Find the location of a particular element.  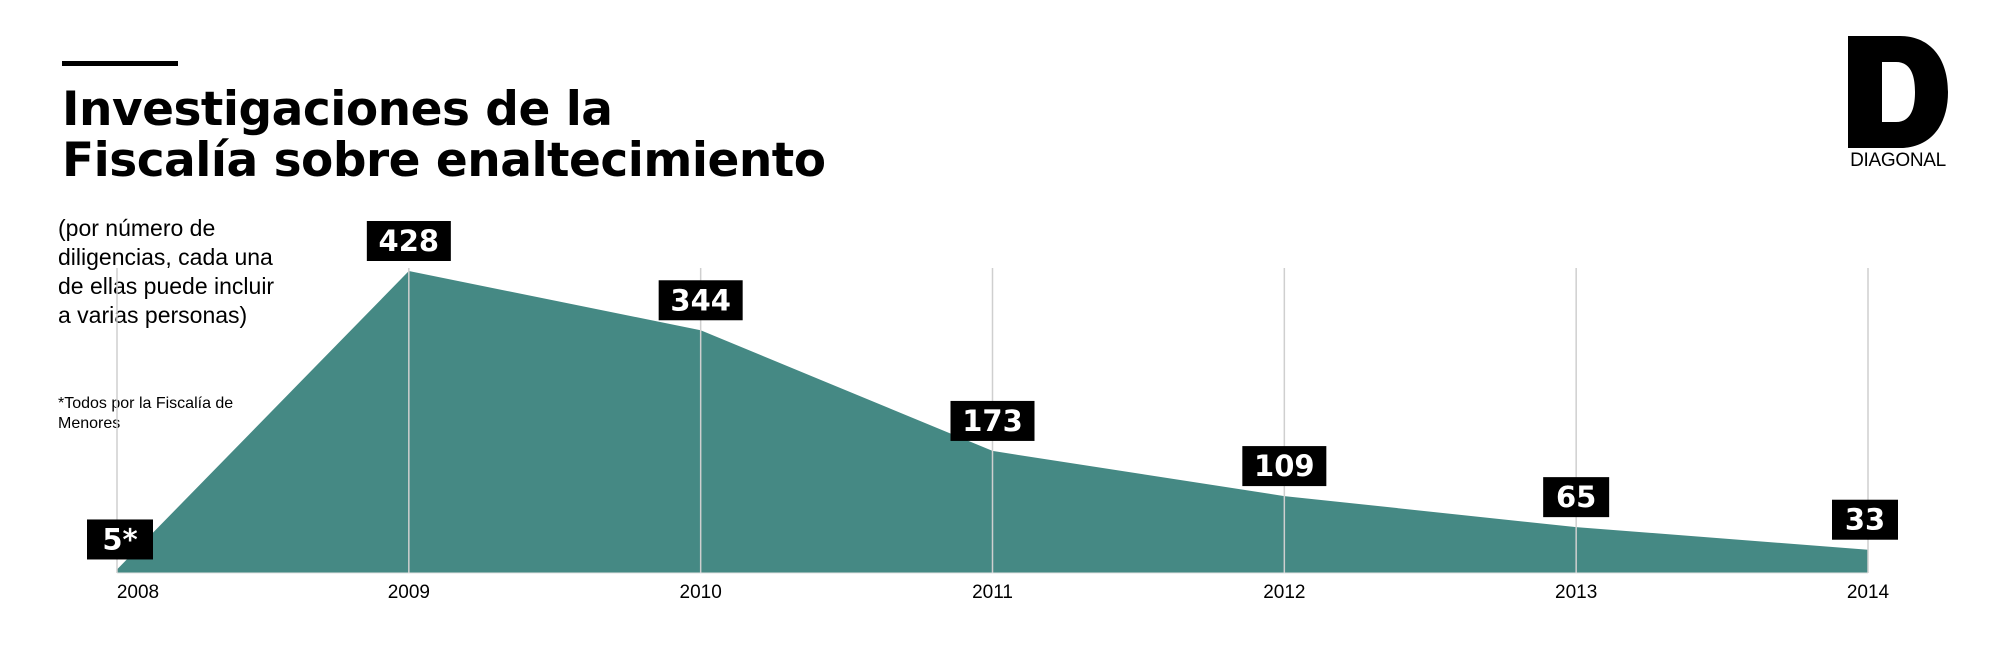

data-label-2014: 33 is located at coordinates (1865, 520).